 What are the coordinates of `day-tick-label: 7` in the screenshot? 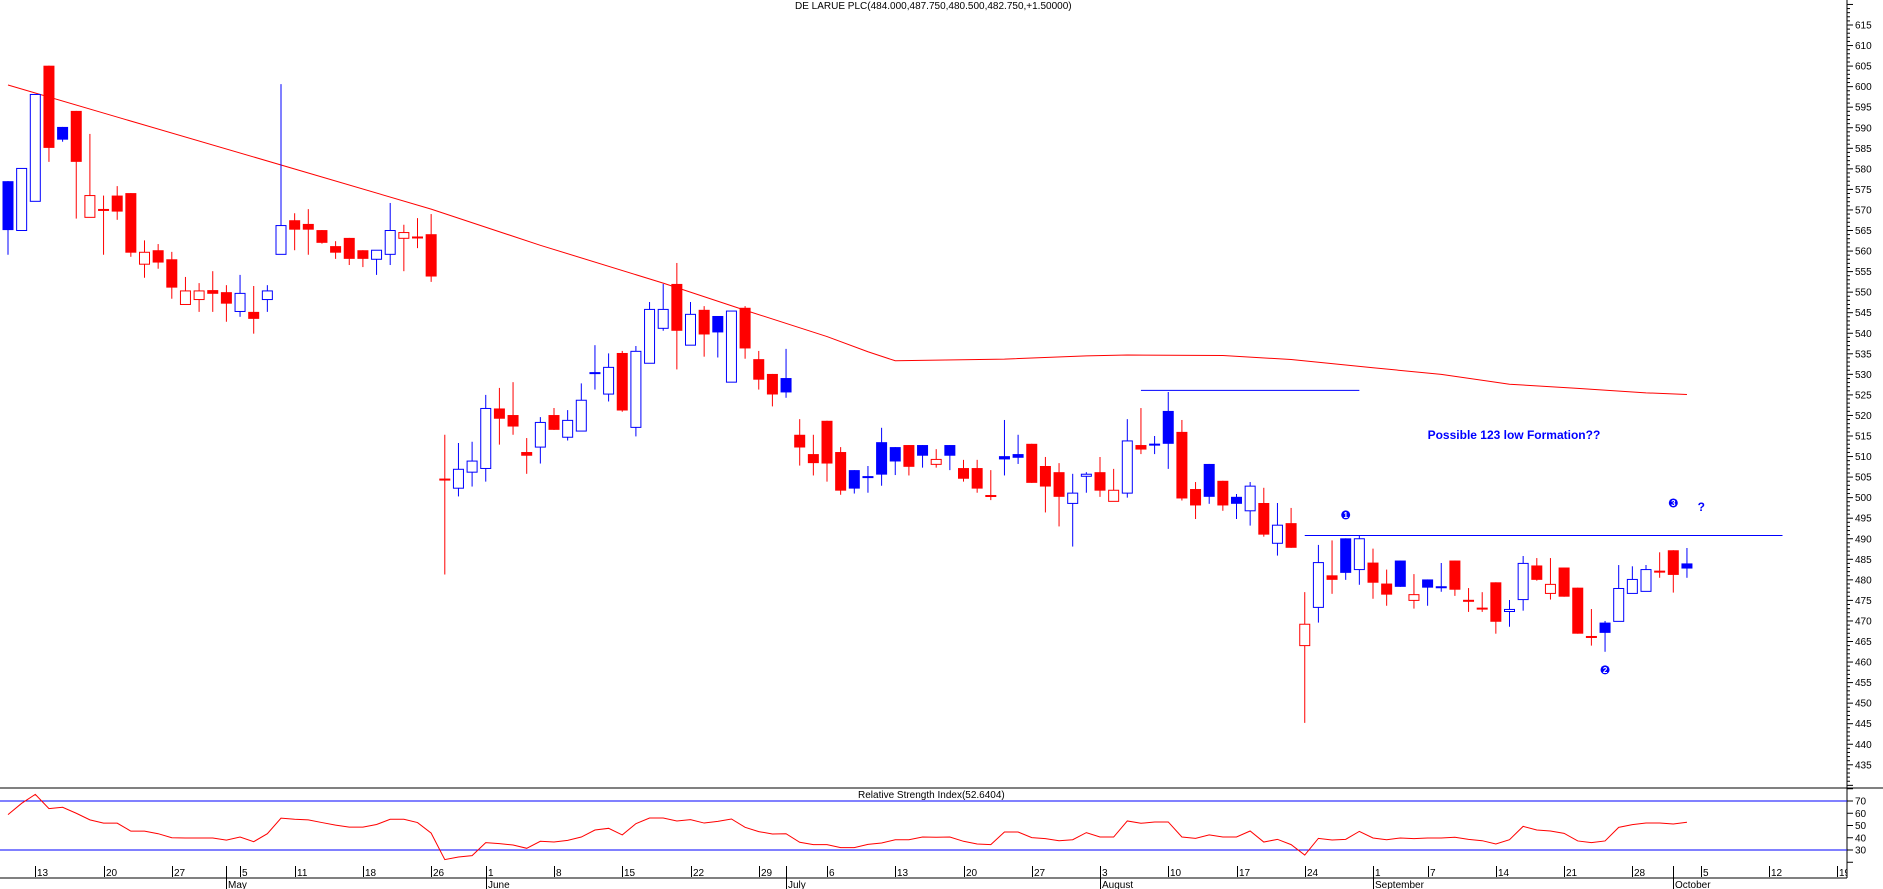 It's located at (1433, 873).